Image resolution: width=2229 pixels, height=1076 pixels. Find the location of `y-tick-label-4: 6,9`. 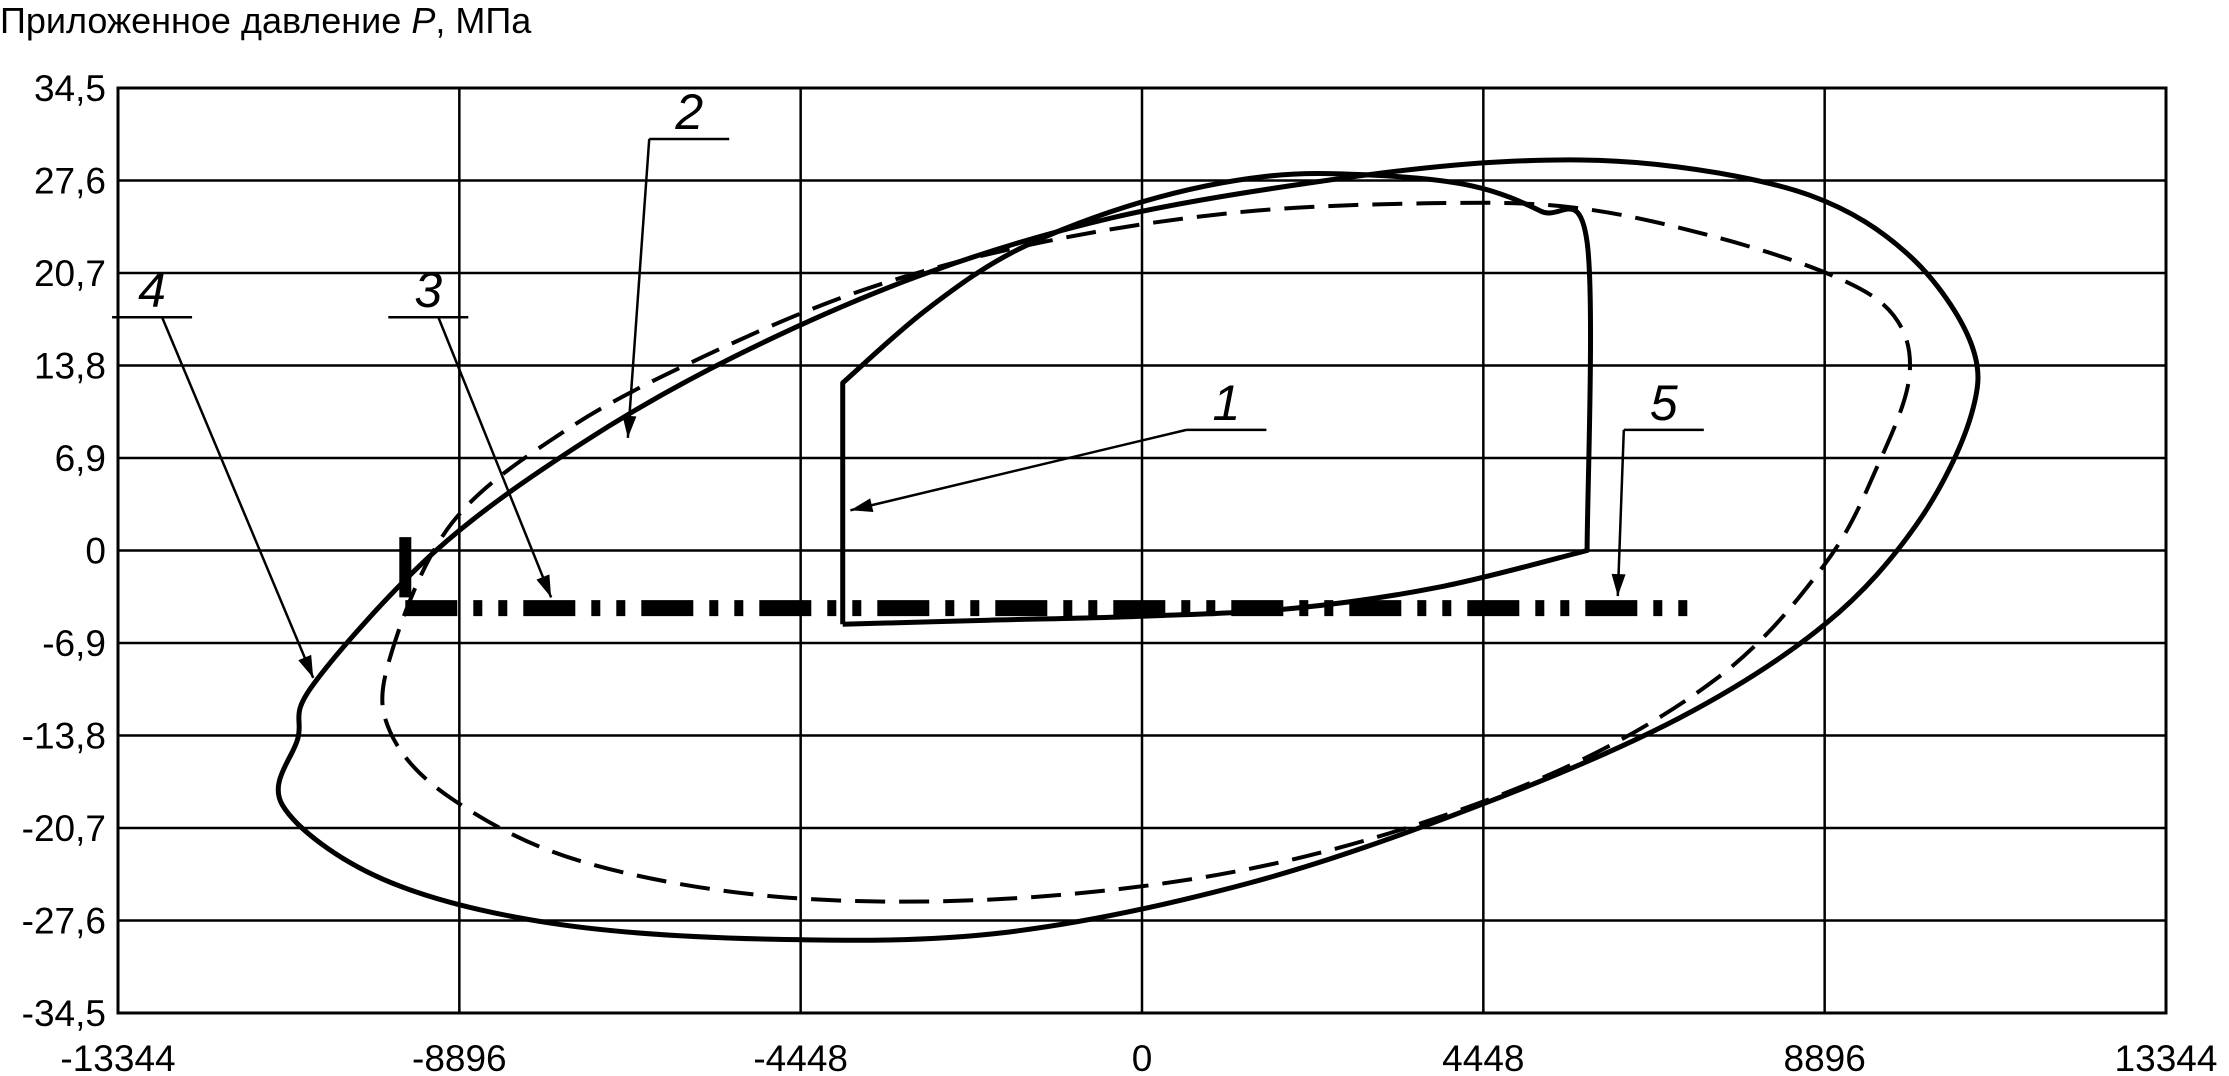

y-tick-label-4: 6,9 is located at coordinates (80, 458).